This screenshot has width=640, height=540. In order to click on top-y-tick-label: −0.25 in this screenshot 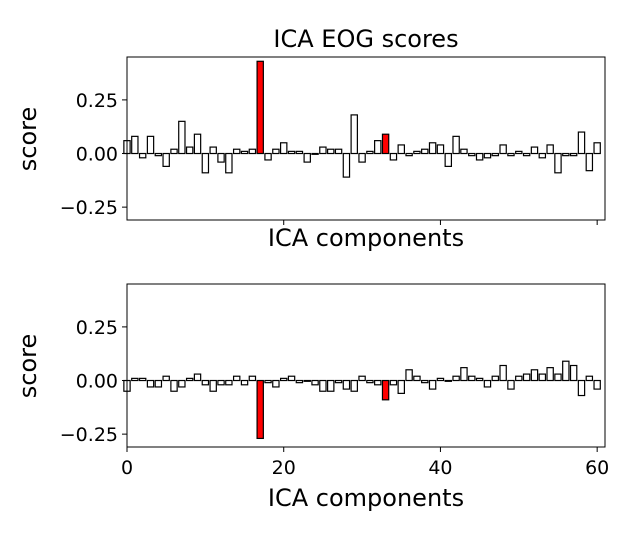, I will do `click(89, 208)`.